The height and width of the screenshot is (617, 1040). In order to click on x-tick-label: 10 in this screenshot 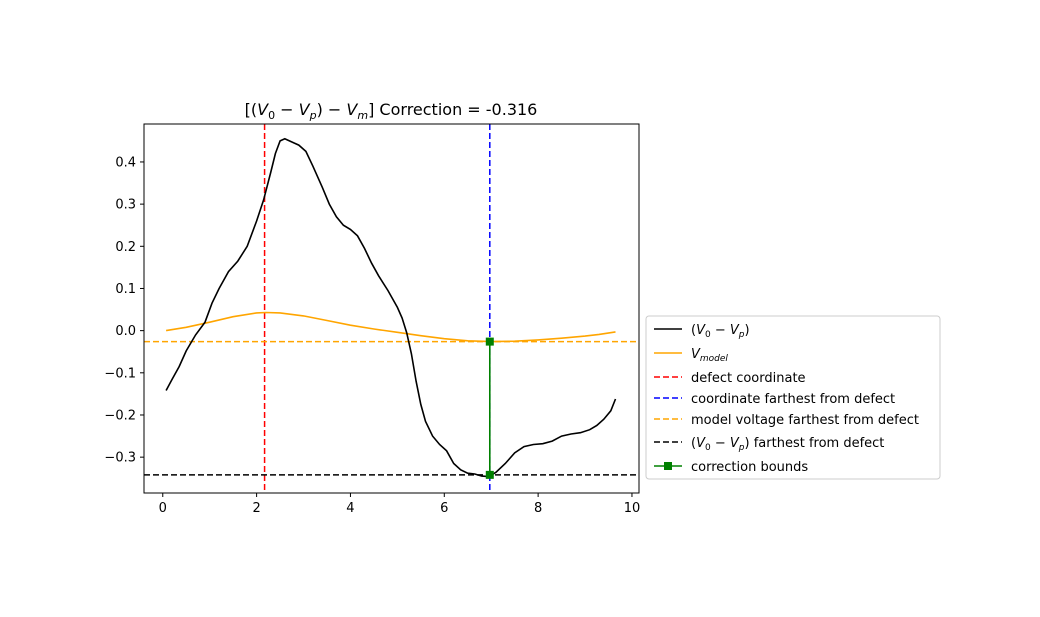, I will do `click(632, 508)`.